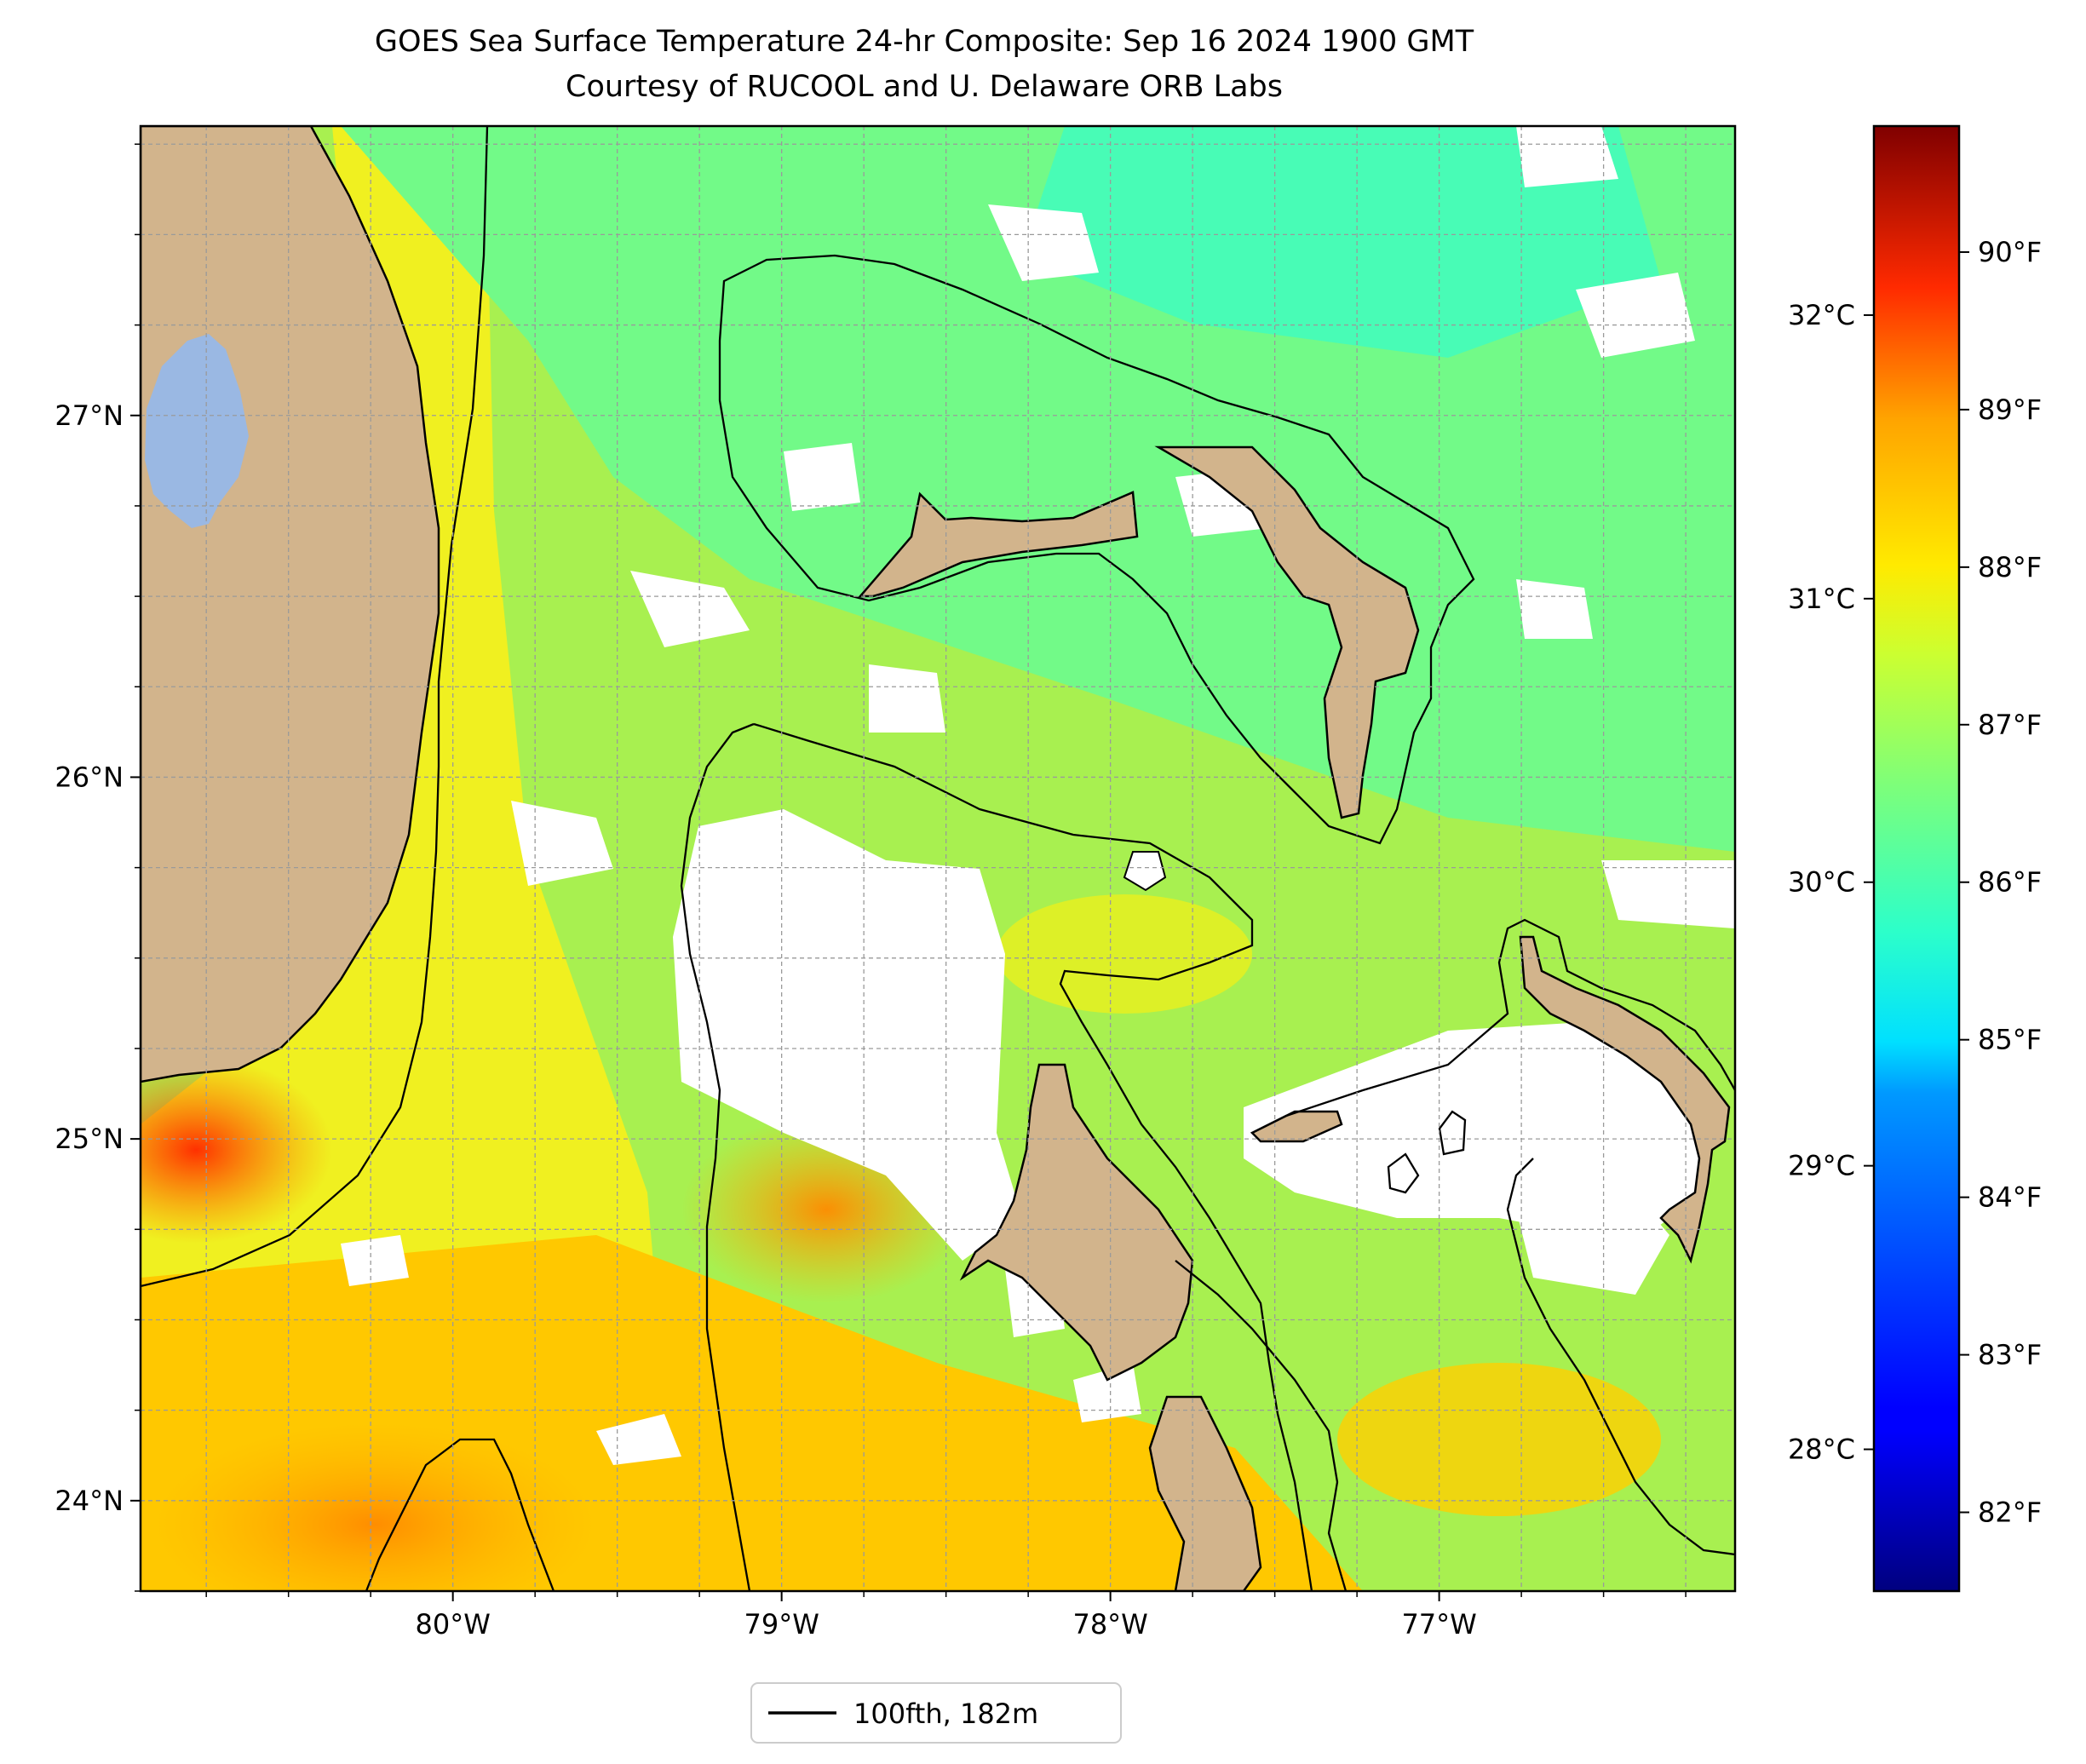 The image size is (2086, 1764). Describe the element at coordinates (2010, 882) in the screenshot. I see `colorbar-f-label: 86°F` at that location.